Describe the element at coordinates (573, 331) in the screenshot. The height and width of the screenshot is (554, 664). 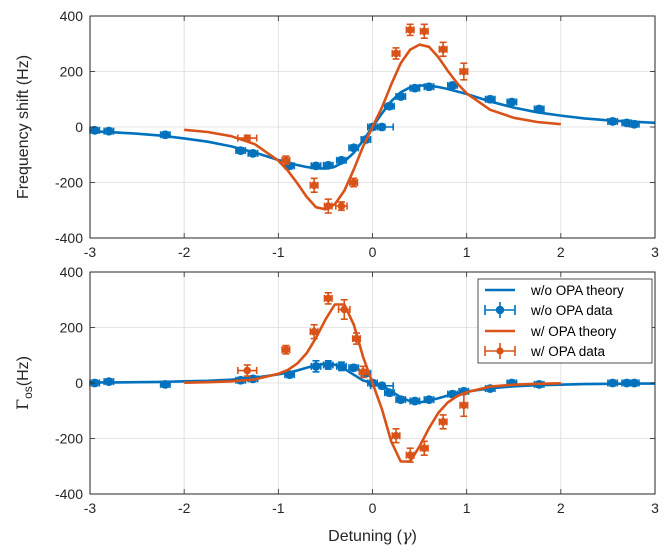
I see `legend-label-w-opa-theory: w/ OPA theory` at that location.